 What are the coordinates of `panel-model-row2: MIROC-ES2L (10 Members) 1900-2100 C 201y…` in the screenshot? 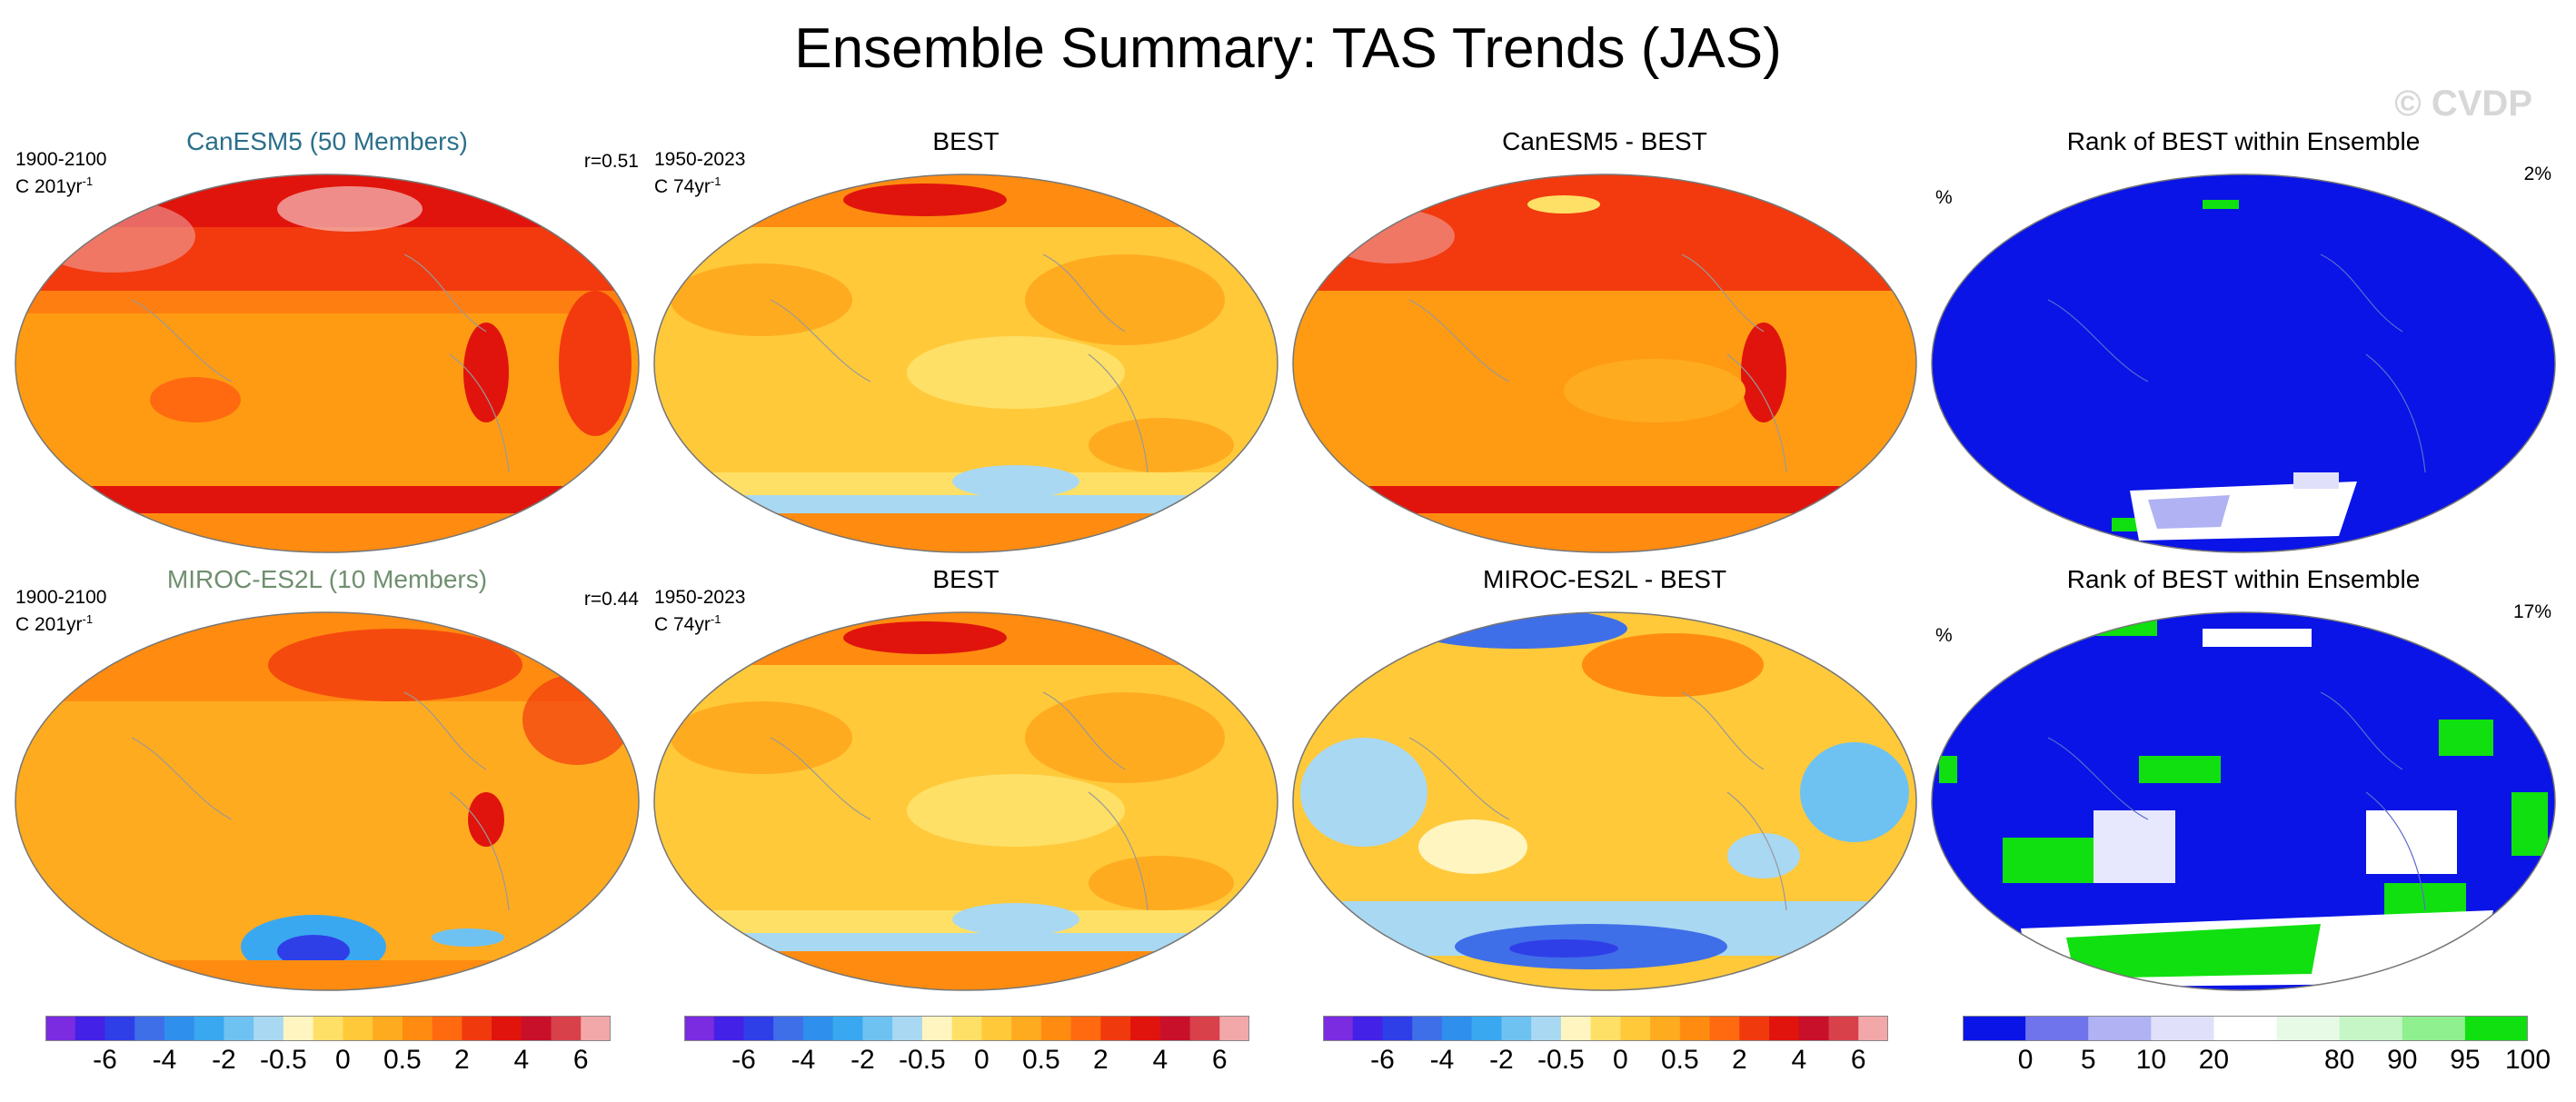 It's located at (328, 783).